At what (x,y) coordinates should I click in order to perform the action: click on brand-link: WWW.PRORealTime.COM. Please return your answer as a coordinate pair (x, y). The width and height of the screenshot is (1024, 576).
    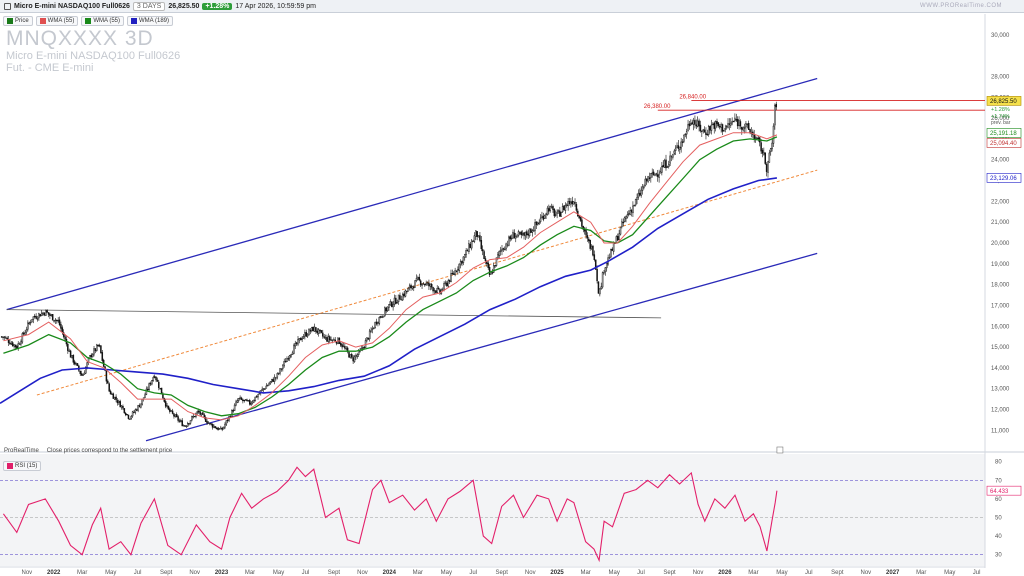
    Looking at the image, I should click on (961, 6).